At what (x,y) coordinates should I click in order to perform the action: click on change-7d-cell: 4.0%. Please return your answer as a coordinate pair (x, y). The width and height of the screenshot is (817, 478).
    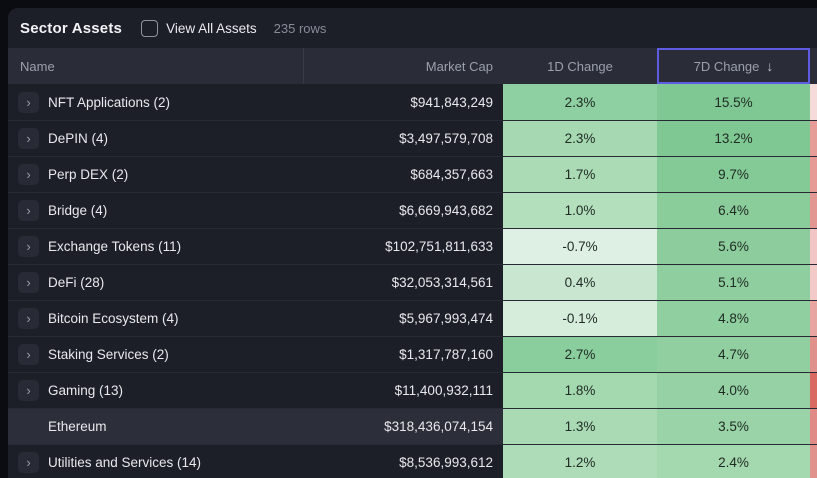
    Looking at the image, I should click on (733, 390).